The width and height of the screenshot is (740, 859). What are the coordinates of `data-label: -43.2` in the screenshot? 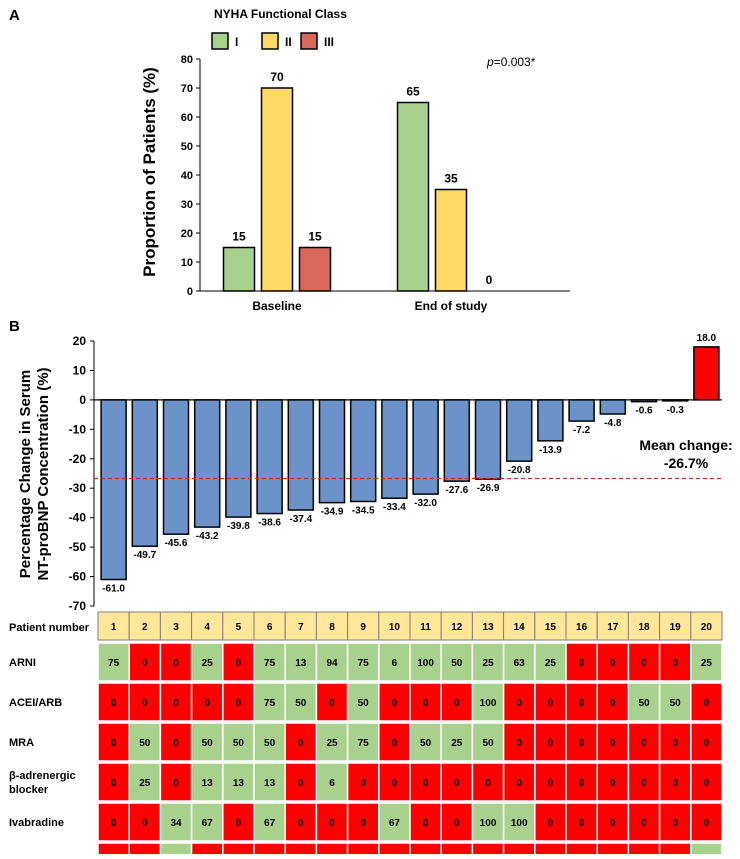 It's located at (207, 536).